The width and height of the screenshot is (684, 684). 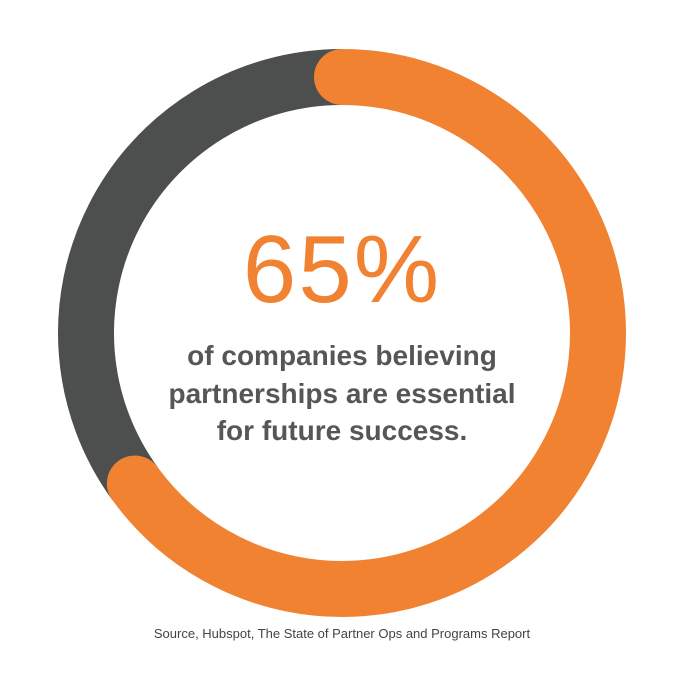 What do you see at coordinates (342, 269) in the screenshot?
I see `value-label: 65%` at bounding box center [342, 269].